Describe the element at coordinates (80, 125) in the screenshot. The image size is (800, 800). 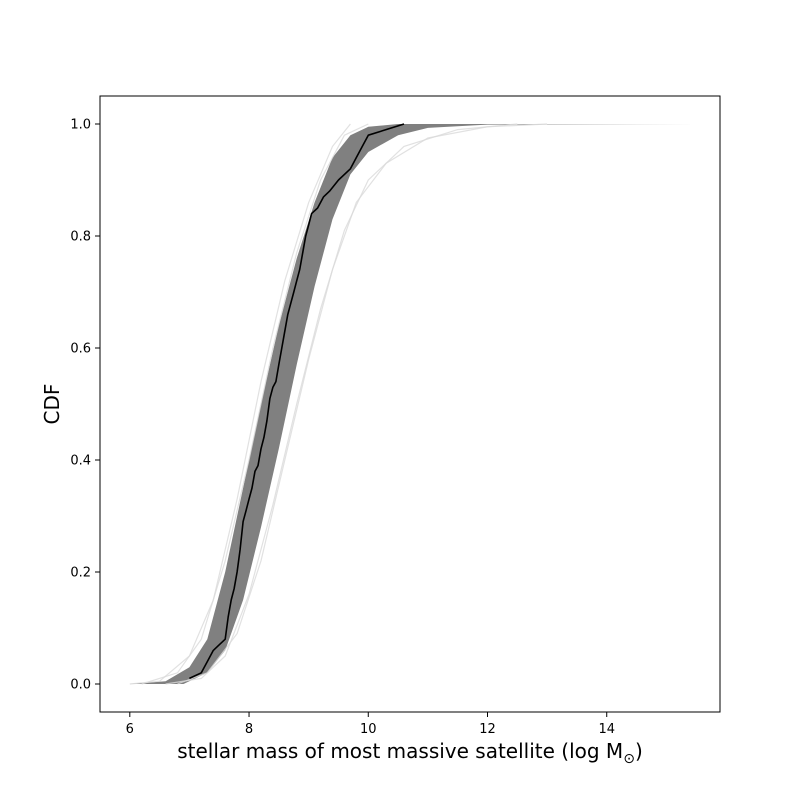
I see `y-tick-label: 1.0` at that location.